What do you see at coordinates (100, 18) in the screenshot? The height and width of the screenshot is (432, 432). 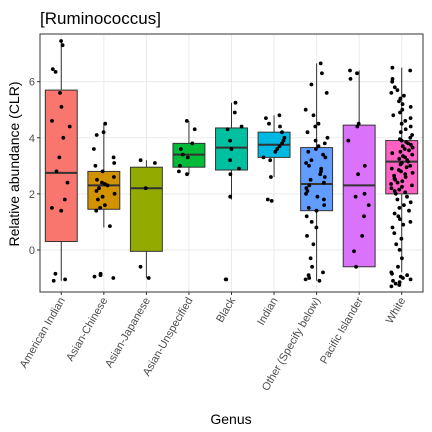 I see `chart-title: [Ruminococcus]` at bounding box center [100, 18].